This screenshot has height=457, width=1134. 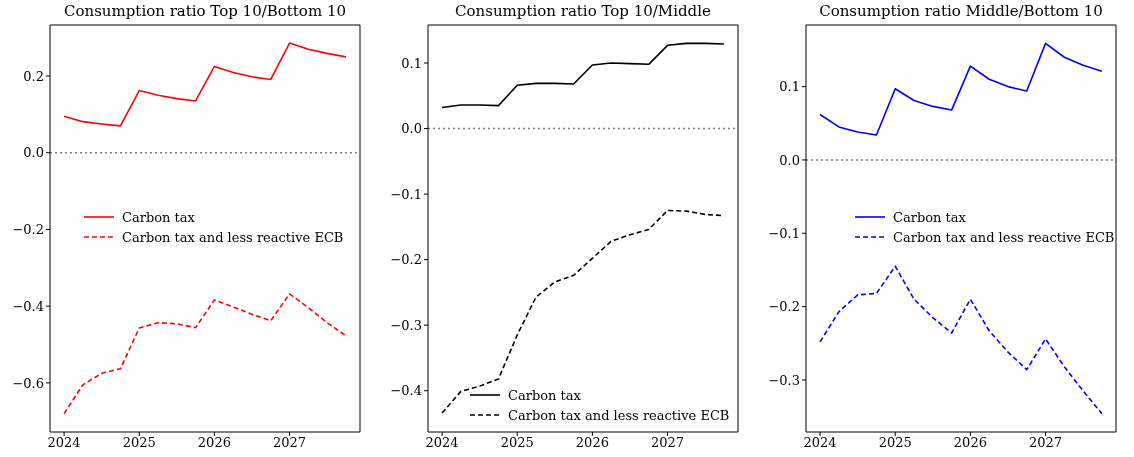 I want to click on chart-title: Consumption ratio Top 10/Bottom 10, so click(x=205, y=11).